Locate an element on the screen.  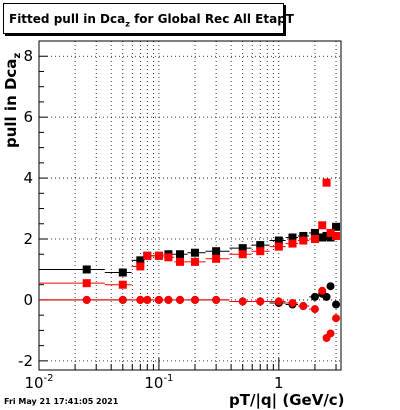
x-tick-label: 1 is located at coordinates (279, 383).